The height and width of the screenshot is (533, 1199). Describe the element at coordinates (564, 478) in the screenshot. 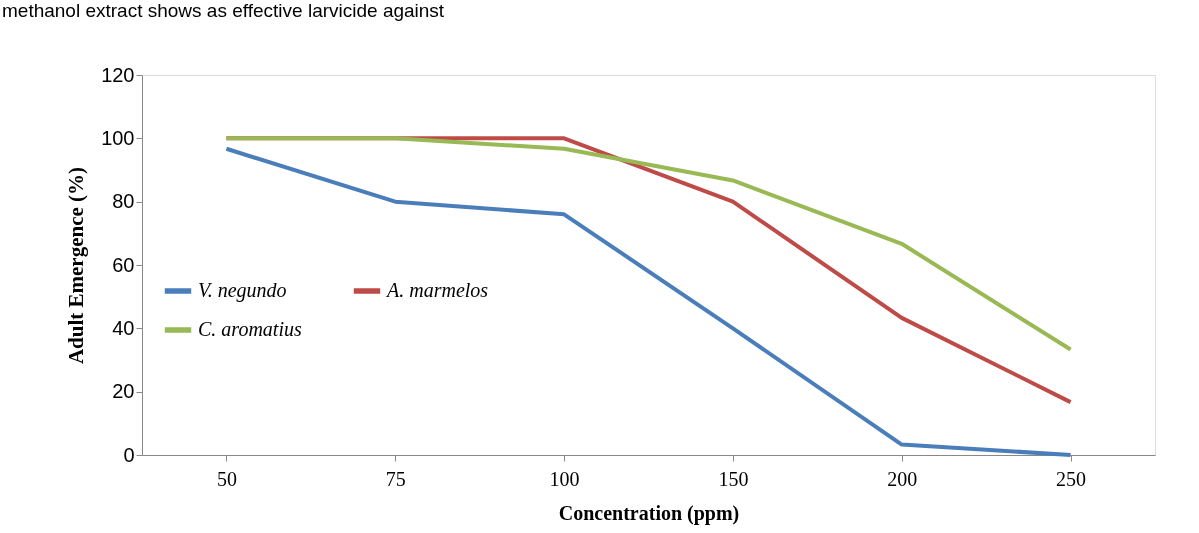

I see `x-tick-label: 100` at that location.